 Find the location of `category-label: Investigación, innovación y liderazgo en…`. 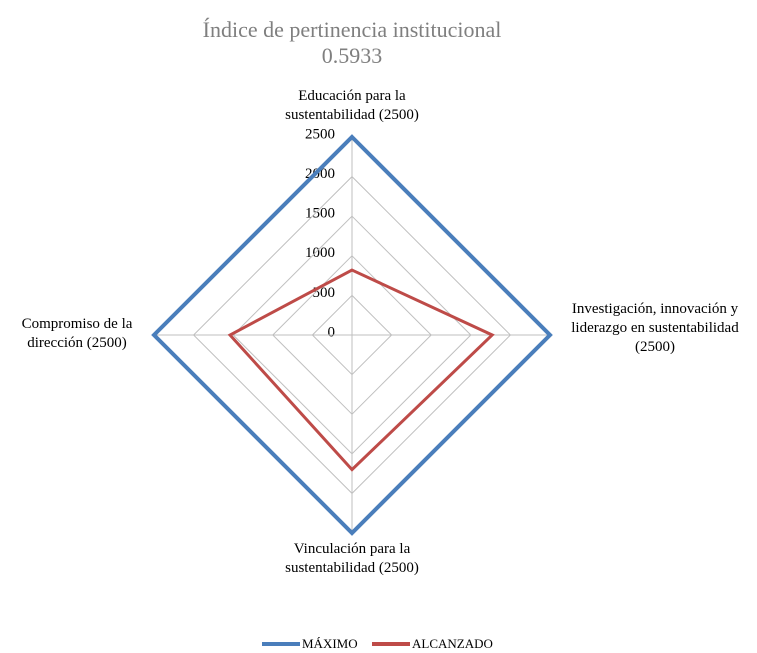

category-label: Investigación, innovación y liderazgo en… is located at coordinates (655, 328).